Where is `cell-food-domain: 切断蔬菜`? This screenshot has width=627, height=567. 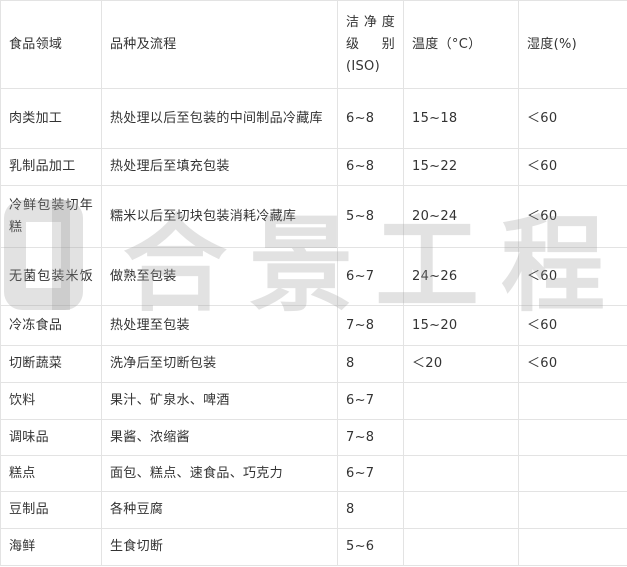
cell-food-domain: 切断蔬菜 is located at coordinates (51, 364).